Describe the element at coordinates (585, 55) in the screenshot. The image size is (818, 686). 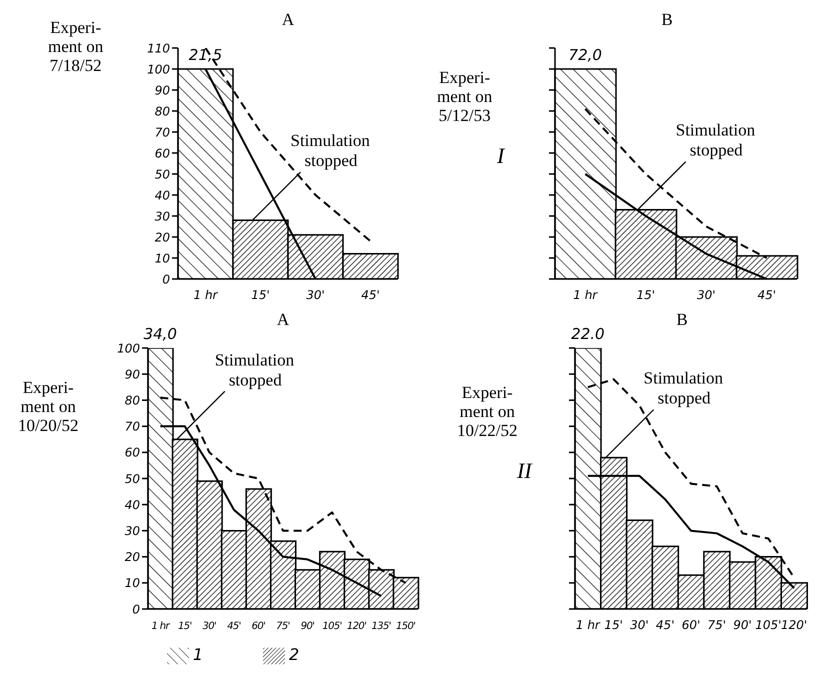
I see `annotation: 72,0` at that location.